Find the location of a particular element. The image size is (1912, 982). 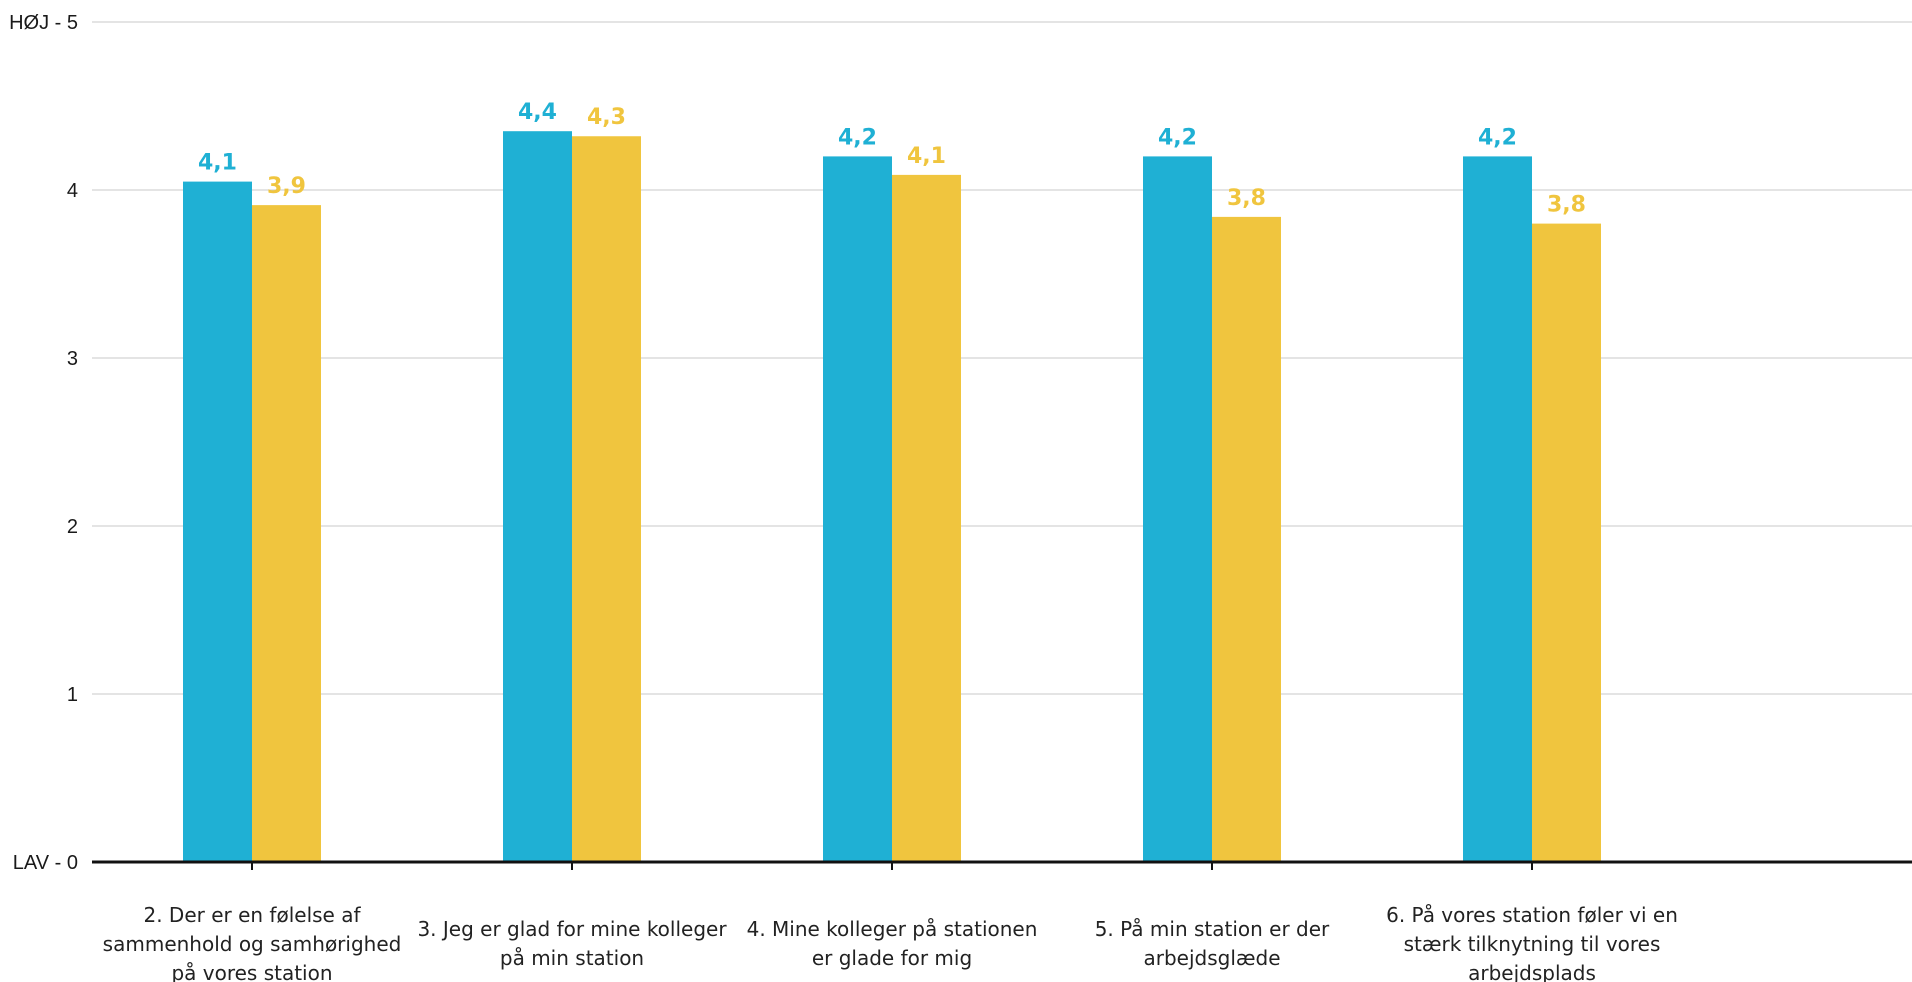

x-axis is located at coordinates (1002, 865).